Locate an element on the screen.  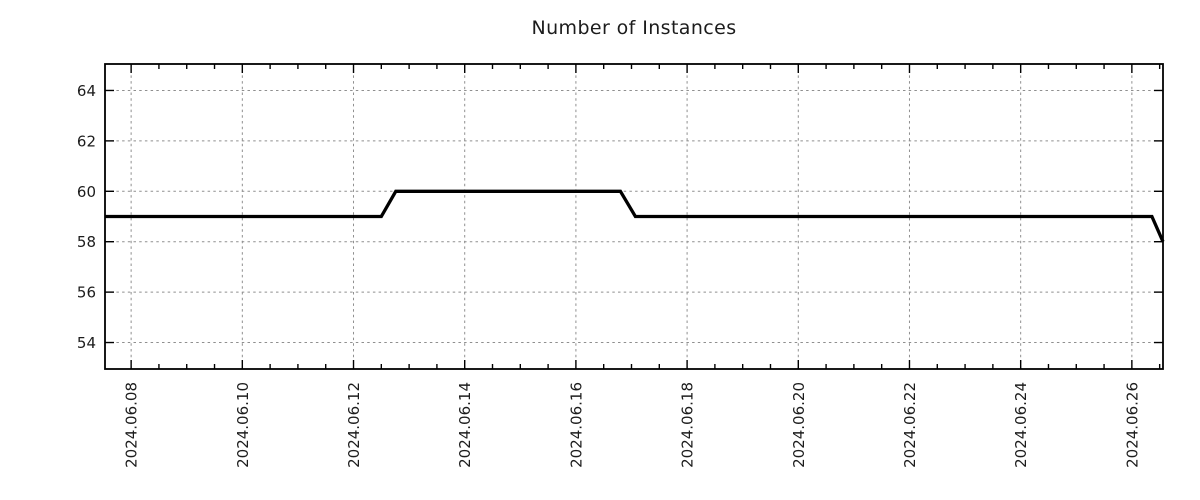
x-tick-label: 2024.06.14 is located at coordinates (465, 425).